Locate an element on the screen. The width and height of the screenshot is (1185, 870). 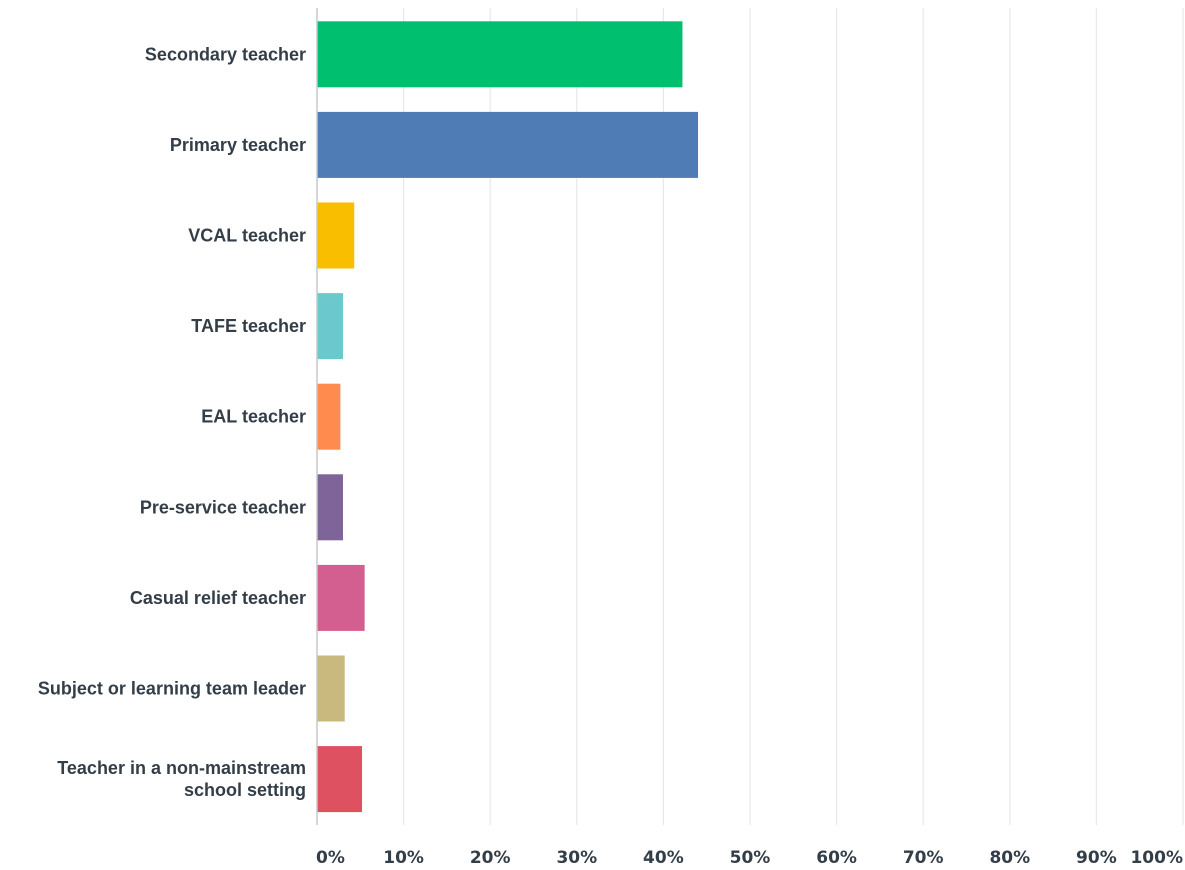
category-label: VCAL teacher is located at coordinates (247, 236).